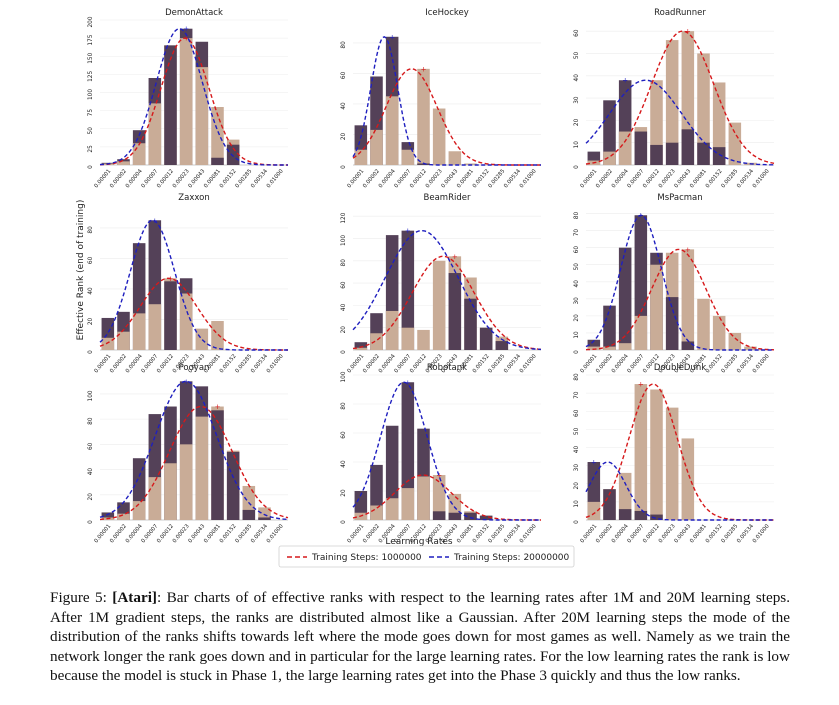  I want to click on y-tick-label: 0, so click(91, 167).